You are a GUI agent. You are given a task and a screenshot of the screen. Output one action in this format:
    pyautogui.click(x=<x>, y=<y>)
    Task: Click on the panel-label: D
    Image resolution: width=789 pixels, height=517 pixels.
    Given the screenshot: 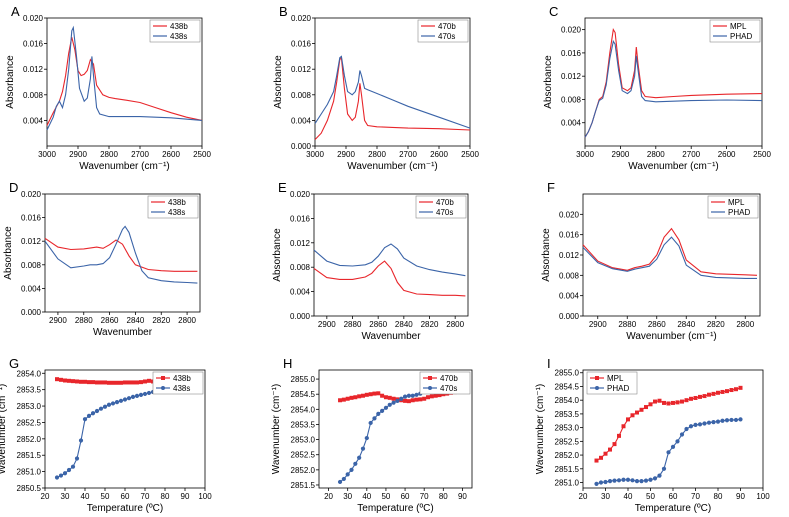 What is the action you would take?
    pyautogui.click(x=13, y=187)
    